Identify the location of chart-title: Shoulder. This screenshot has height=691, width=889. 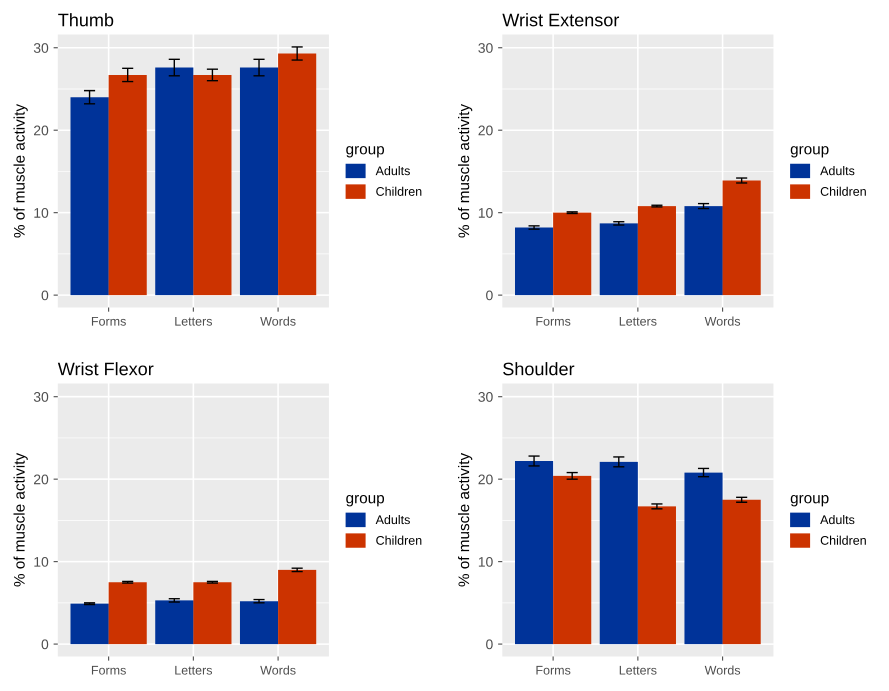
(538, 369).